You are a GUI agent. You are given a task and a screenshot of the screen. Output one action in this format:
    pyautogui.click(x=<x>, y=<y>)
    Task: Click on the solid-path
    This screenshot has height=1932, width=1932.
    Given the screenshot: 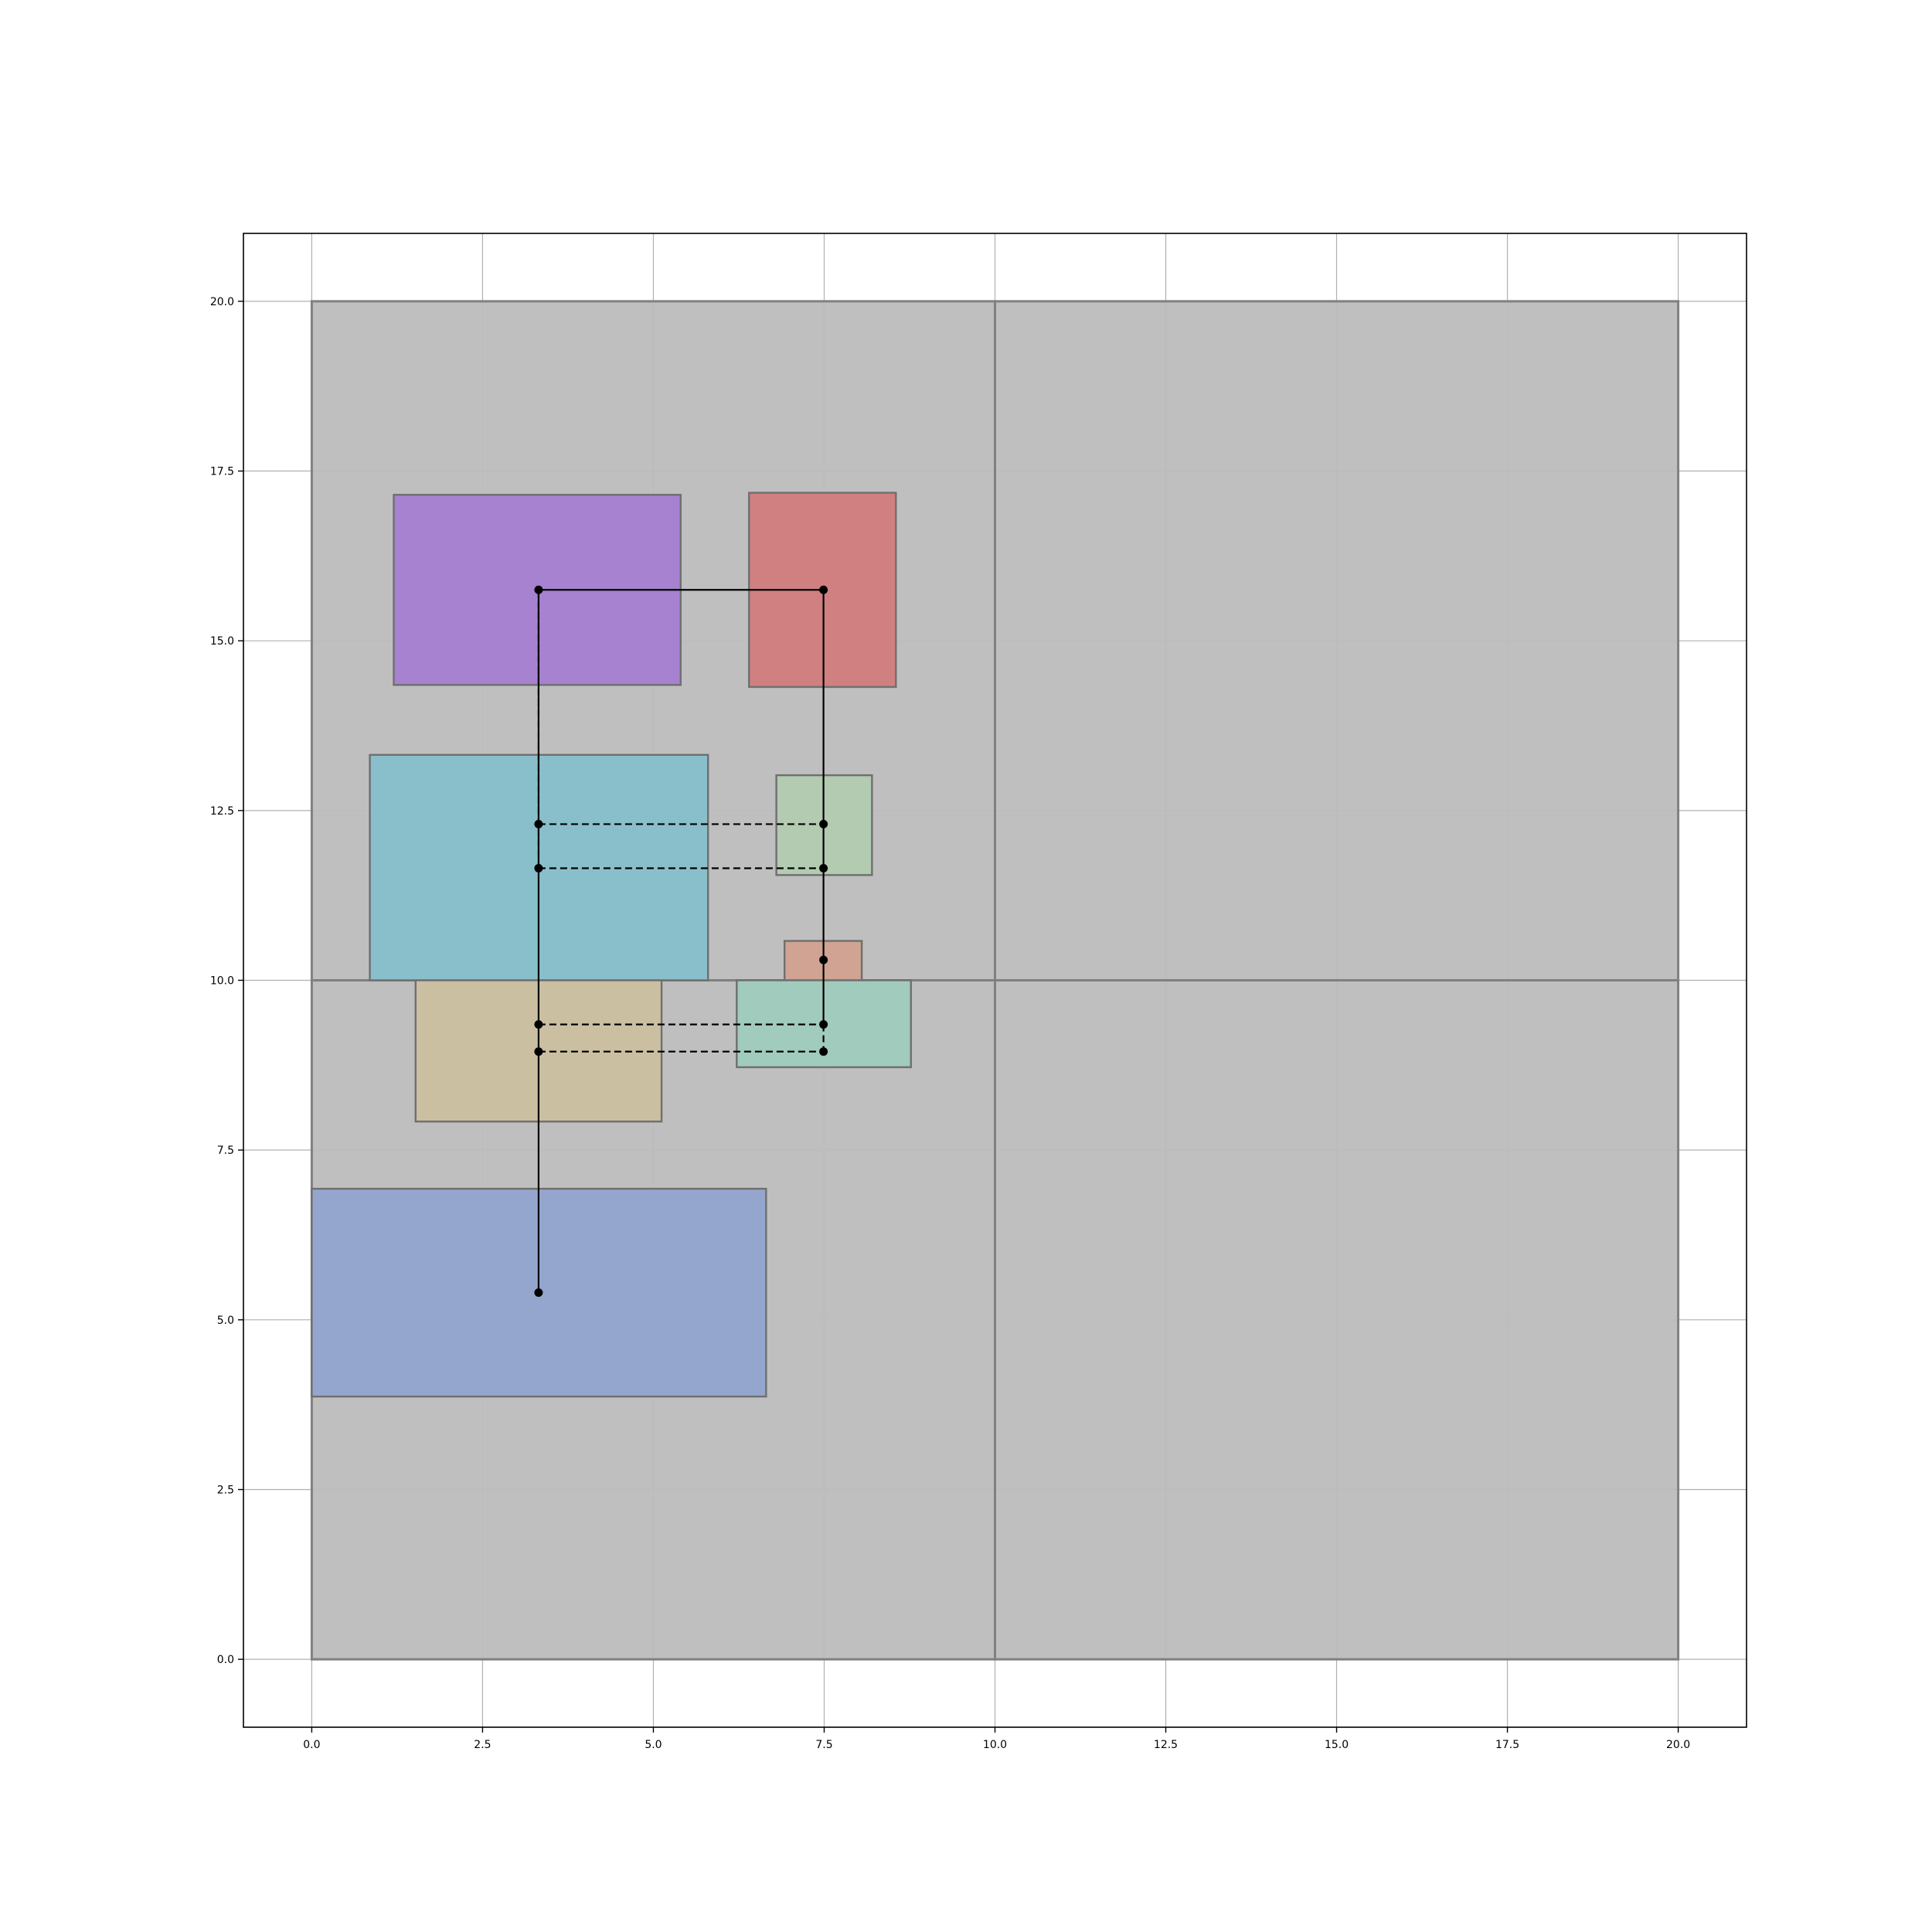 What is the action you would take?
    pyautogui.click(x=681, y=807)
    